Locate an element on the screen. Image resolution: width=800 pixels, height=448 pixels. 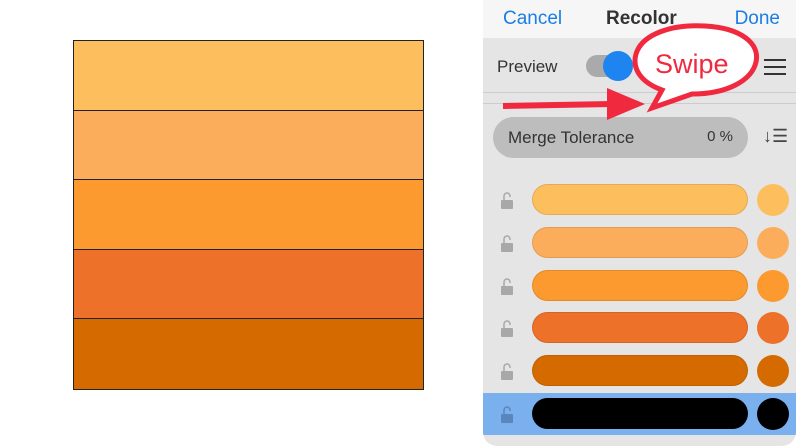
panel-title: Recolor is located at coordinates (641, 18).